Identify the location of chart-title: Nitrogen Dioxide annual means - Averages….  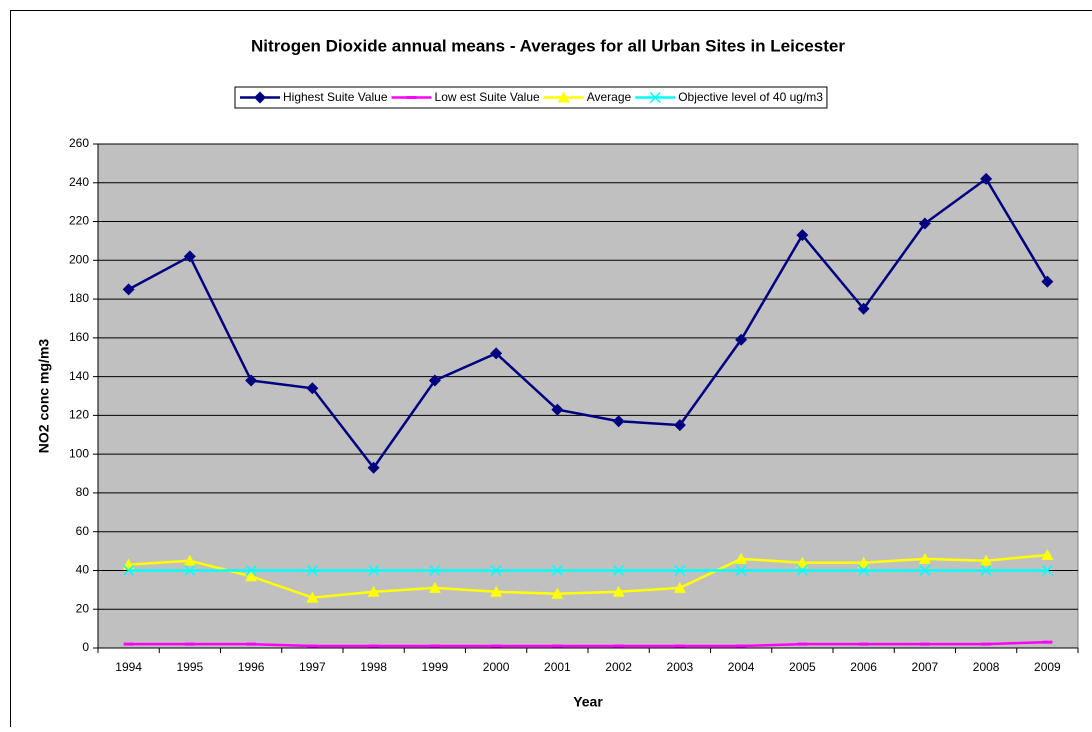
(548, 45).